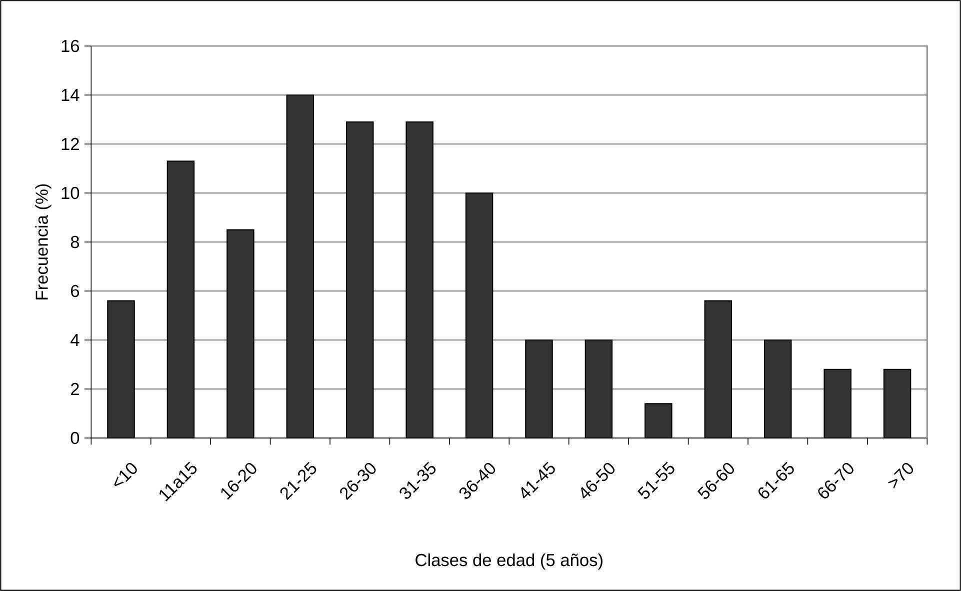 The image size is (961, 591). I want to click on y-axis-title: Frecuencia (%), so click(43, 242).